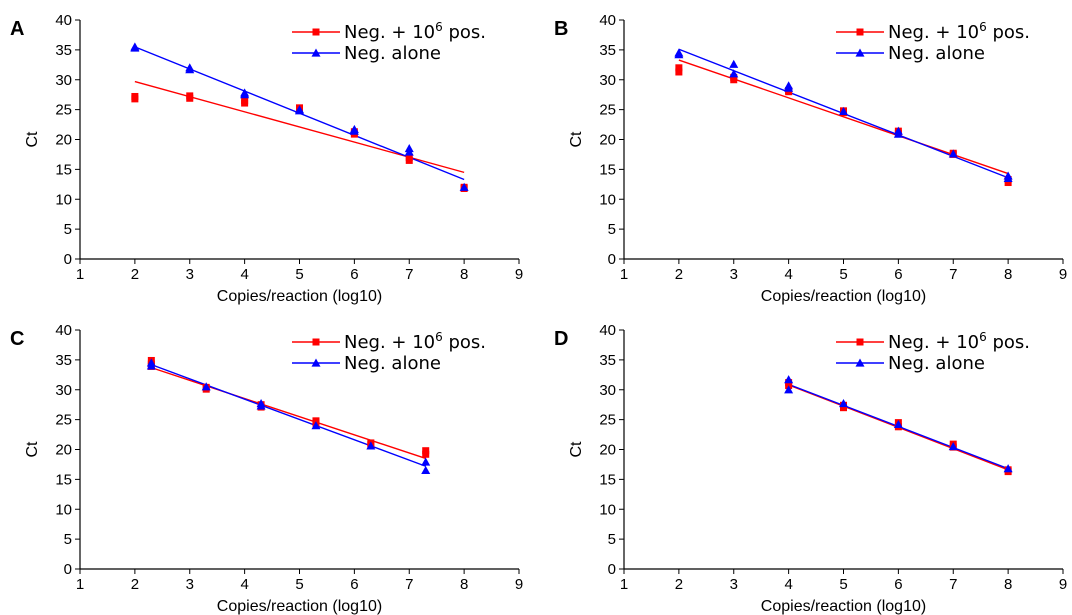 Image resolution: width=1072 pixels, height=615 pixels. Describe the element at coordinates (316, 362) in the screenshot. I see `panel-c-legend-neg-alone-marker` at that location.